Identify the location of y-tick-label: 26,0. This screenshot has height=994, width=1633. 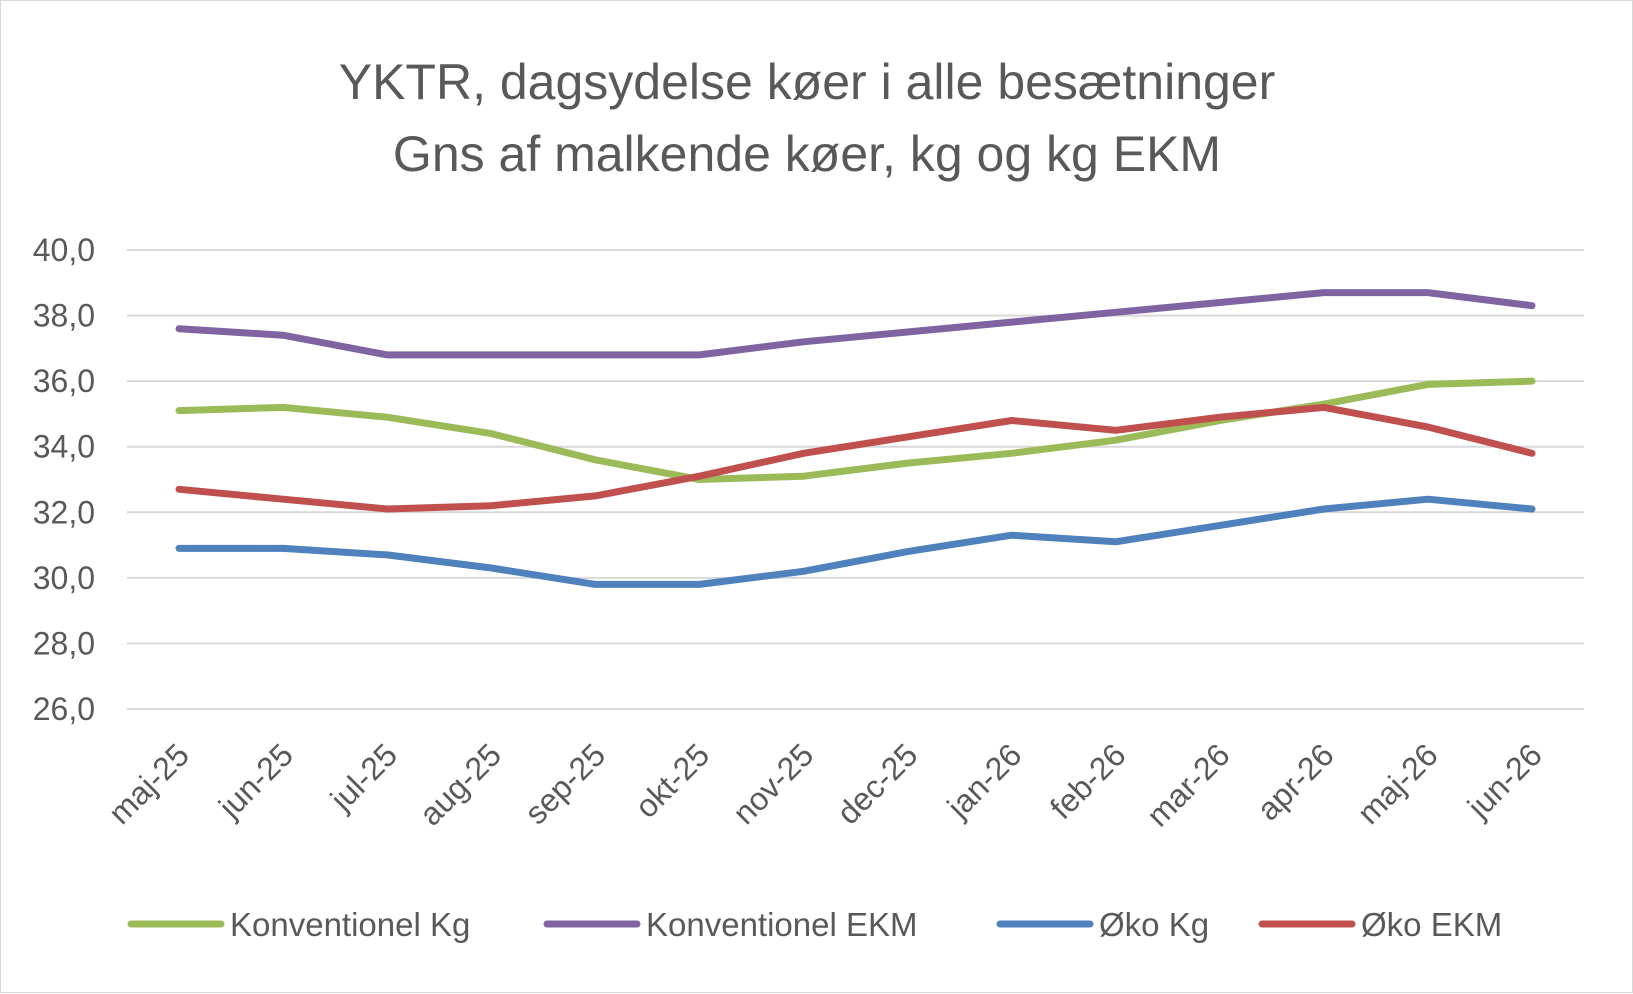
(64, 709).